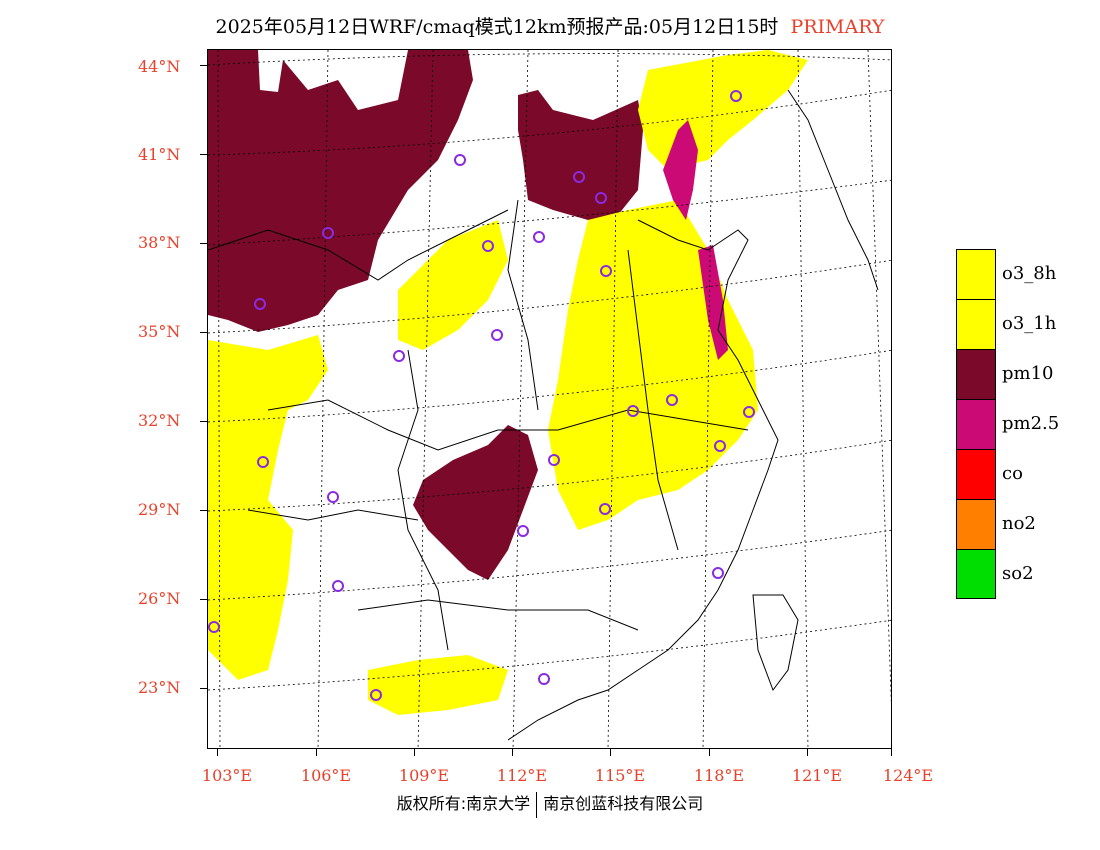 The width and height of the screenshot is (1100, 850). I want to click on lon-label-106: 106°E, so click(326, 775).